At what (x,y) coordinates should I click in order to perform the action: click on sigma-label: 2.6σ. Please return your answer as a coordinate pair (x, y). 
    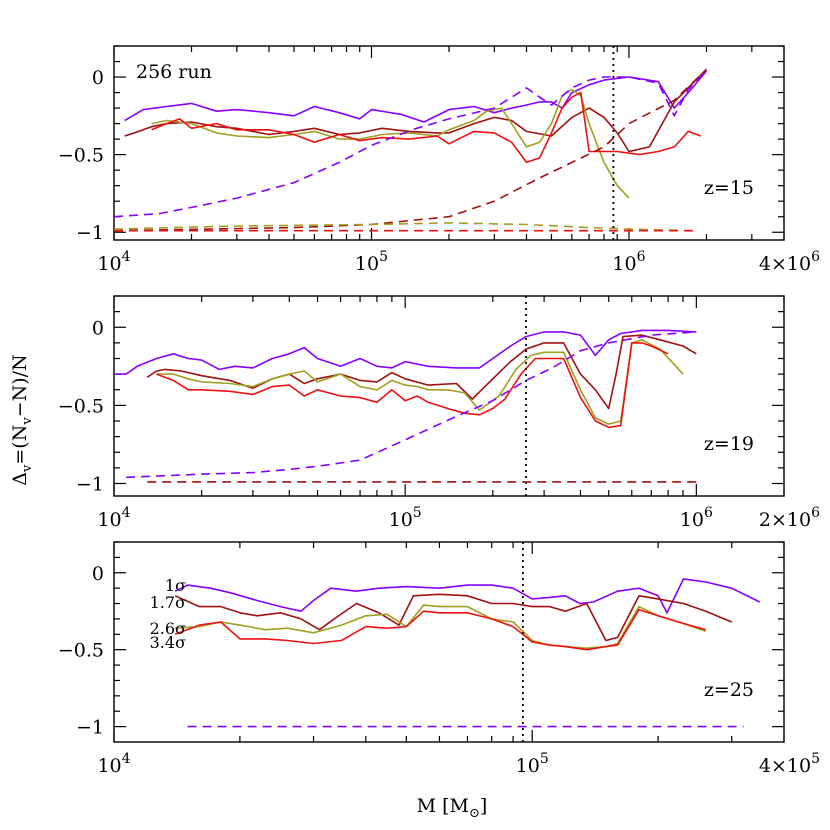
    Looking at the image, I should click on (168, 628).